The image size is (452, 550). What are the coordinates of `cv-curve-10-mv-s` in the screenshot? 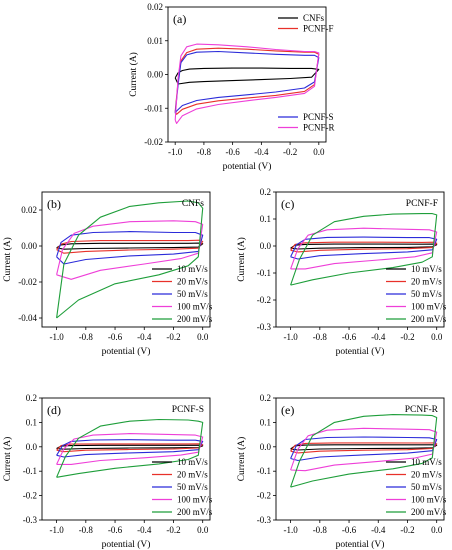 It's located at (130, 246).